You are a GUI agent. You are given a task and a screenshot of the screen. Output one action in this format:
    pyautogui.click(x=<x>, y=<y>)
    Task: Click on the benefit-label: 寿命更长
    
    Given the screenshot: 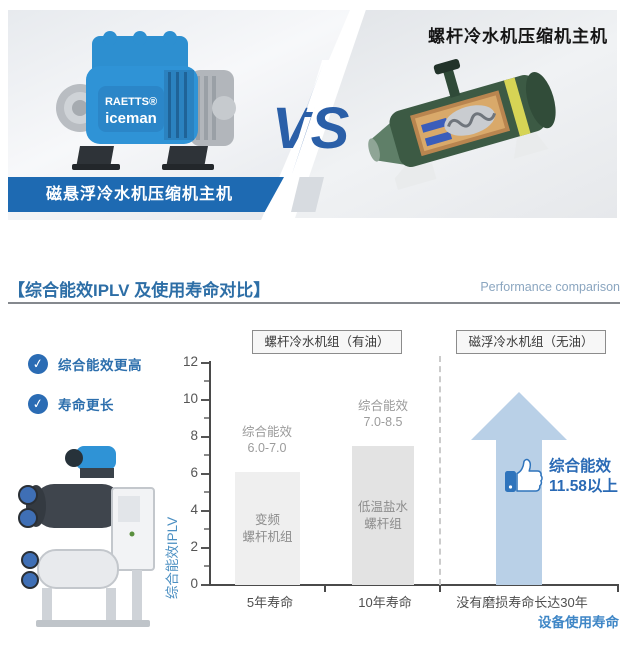 What is the action you would take?
    pyautogui.click(x=86, y=405)
    